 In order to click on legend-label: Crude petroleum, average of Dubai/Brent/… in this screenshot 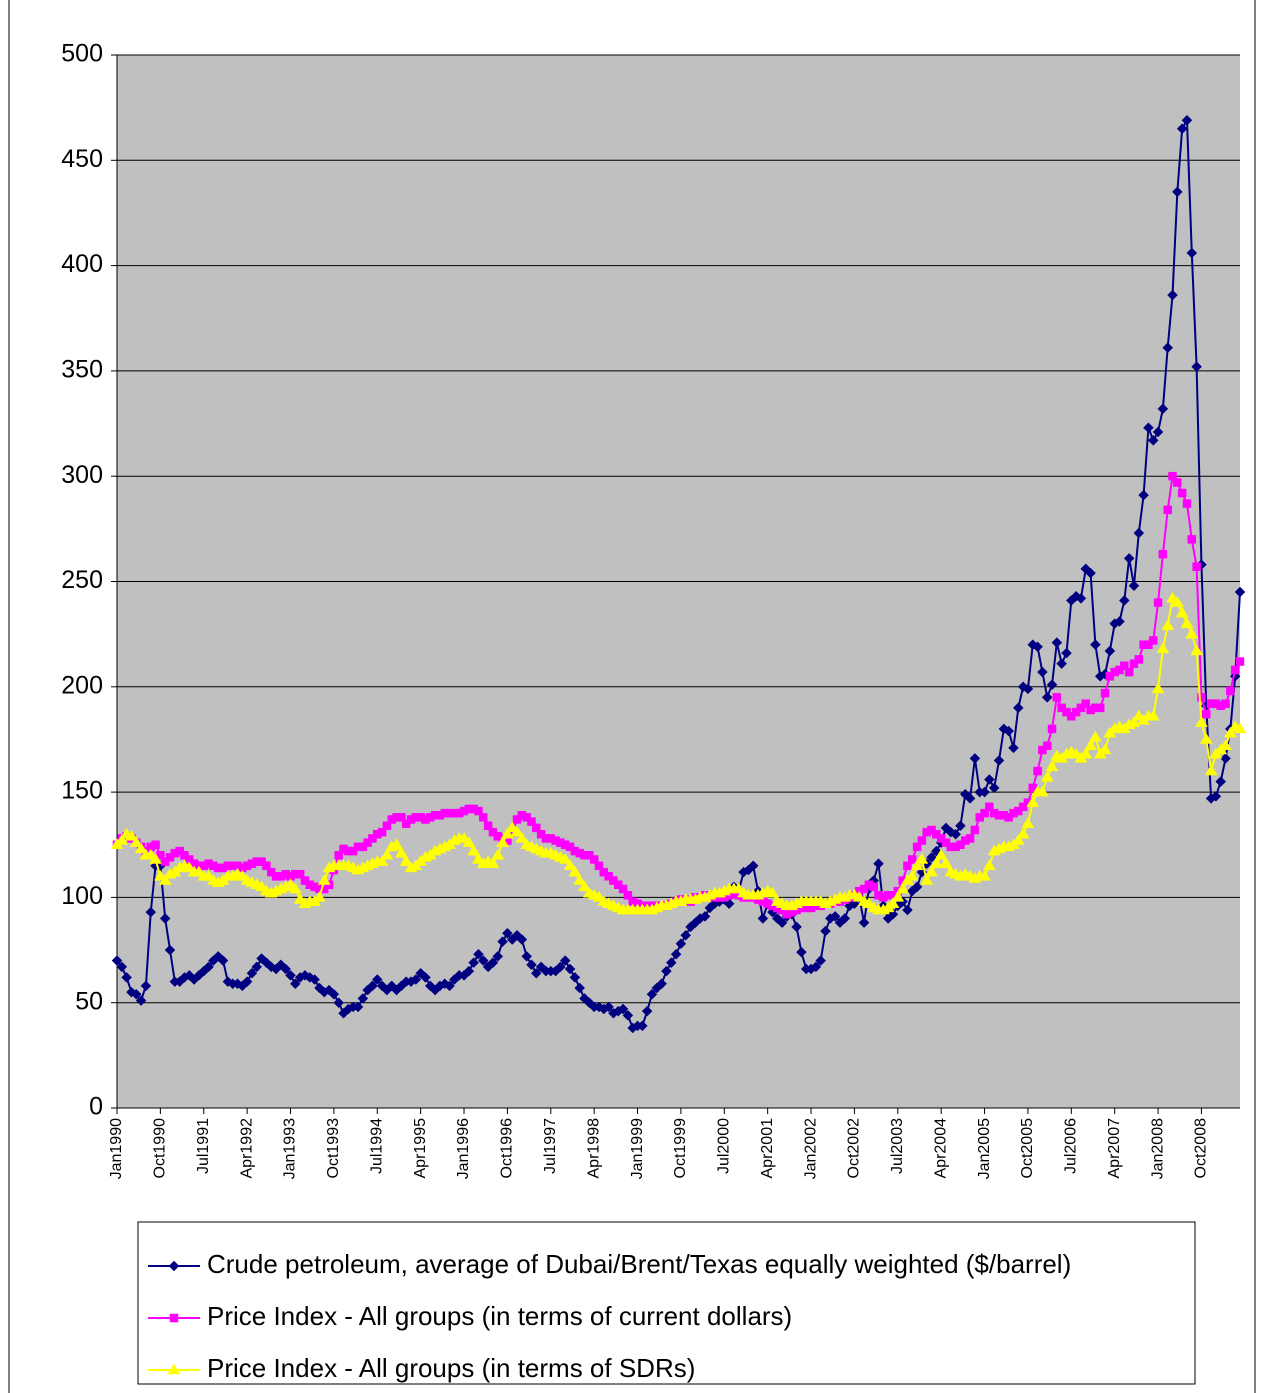, I will do `click(639, 1264)`.